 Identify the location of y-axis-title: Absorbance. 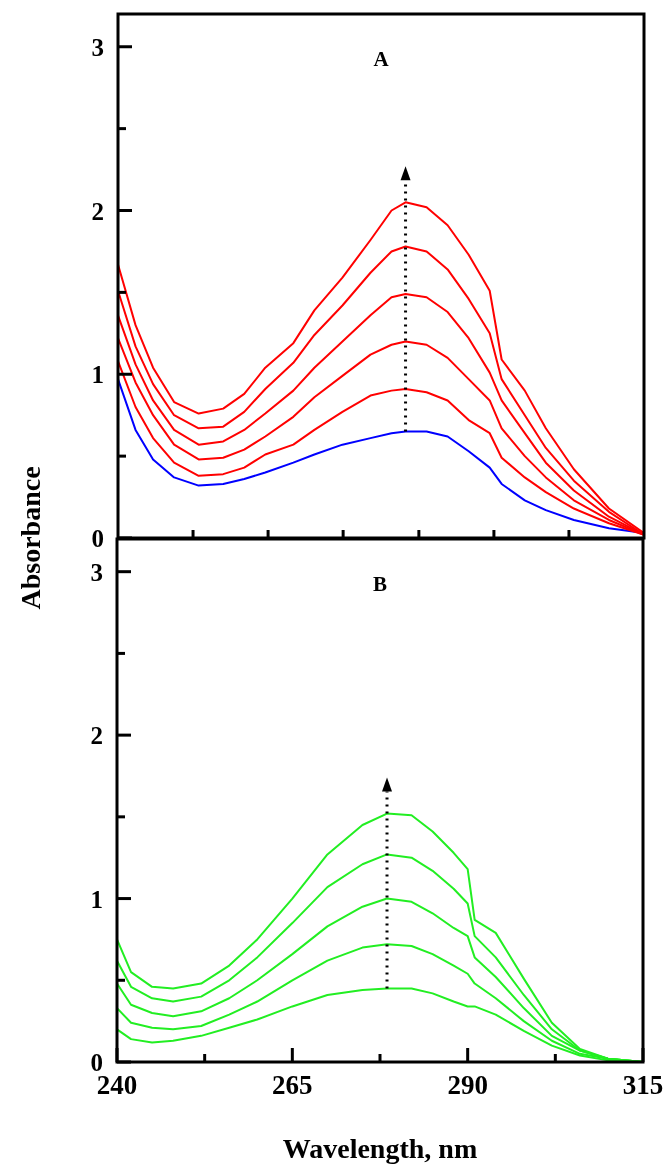
(30, 538).